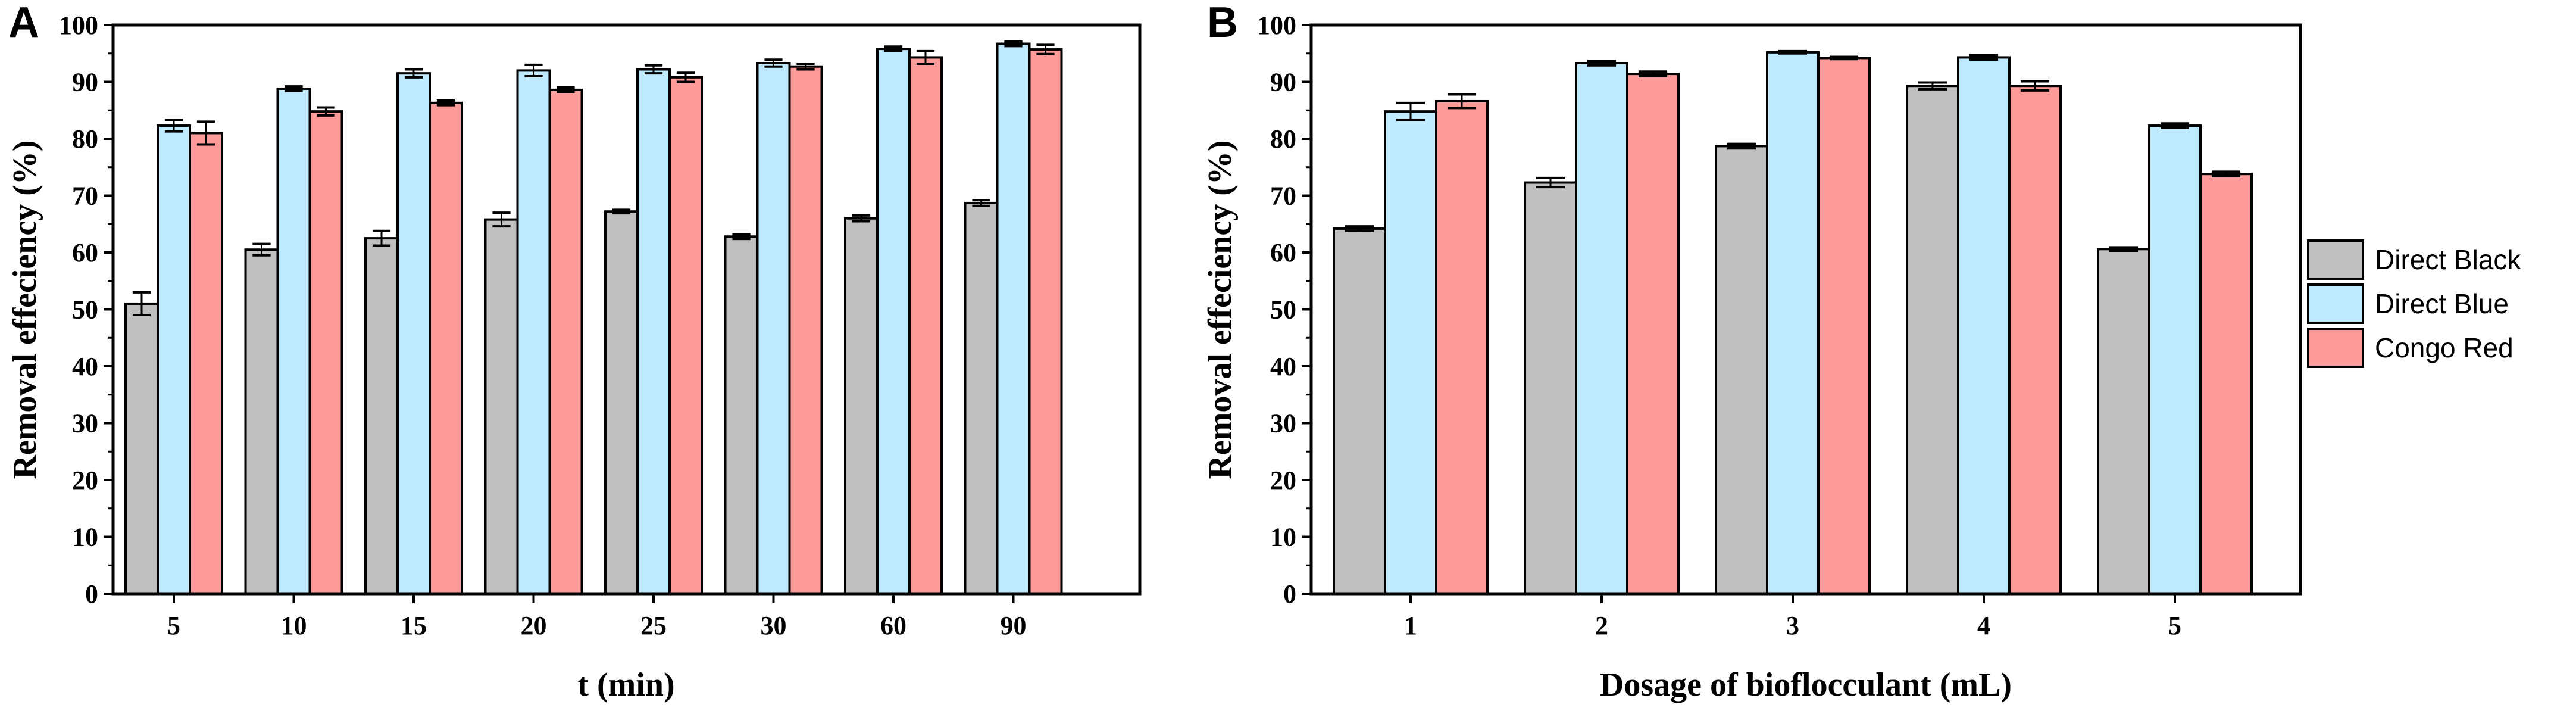 This screenshot has height=717, width=2576. What do you see at coordinates (2335, 259) in the screenshot?
I see `legend-swatch-direct-black` at bounding box center [2335, 259].